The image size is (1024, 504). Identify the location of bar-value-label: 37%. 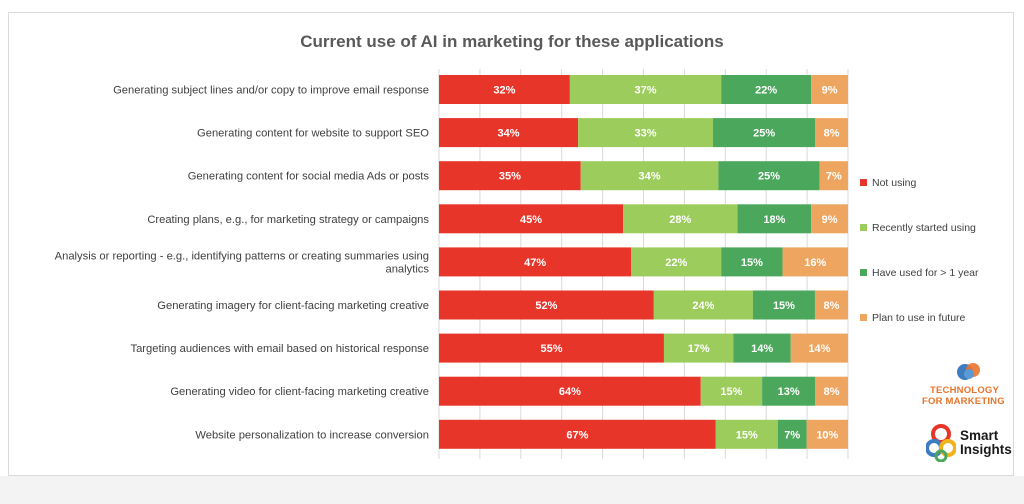
(646, 91).